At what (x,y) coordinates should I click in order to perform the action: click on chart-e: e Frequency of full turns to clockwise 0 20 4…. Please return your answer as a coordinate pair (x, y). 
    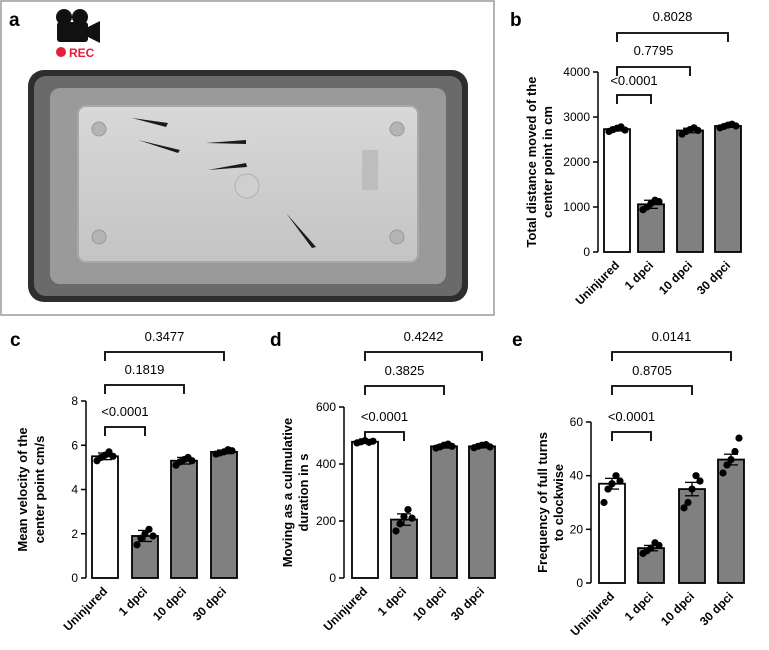
    Looking at the image, I should click on (628, 484).